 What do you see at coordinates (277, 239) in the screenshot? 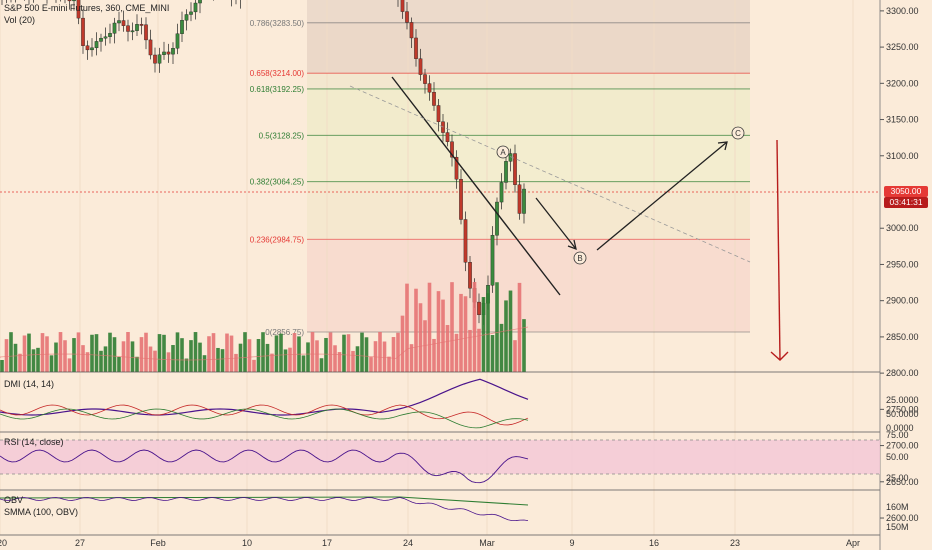
I see `fib-level-label: 0.236(2984.75)` at bounding box center [277, 239].